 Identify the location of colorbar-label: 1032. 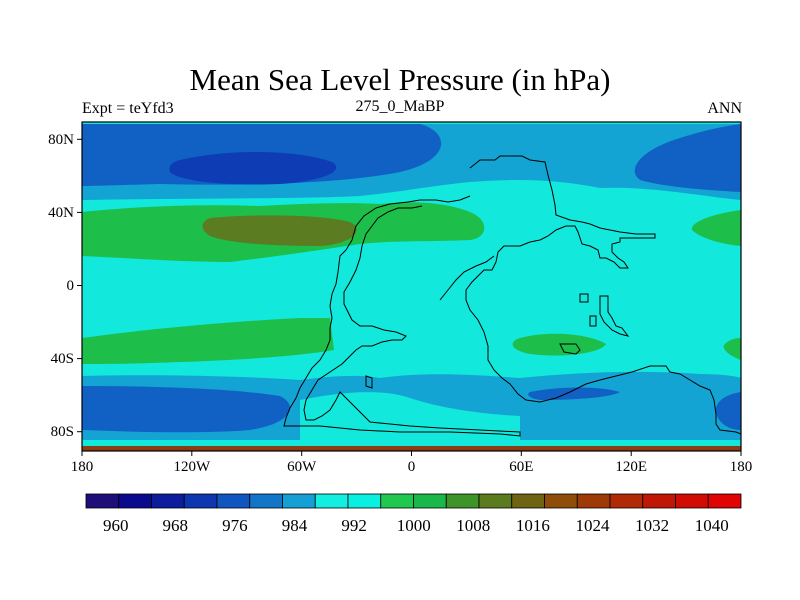
(652, 525).